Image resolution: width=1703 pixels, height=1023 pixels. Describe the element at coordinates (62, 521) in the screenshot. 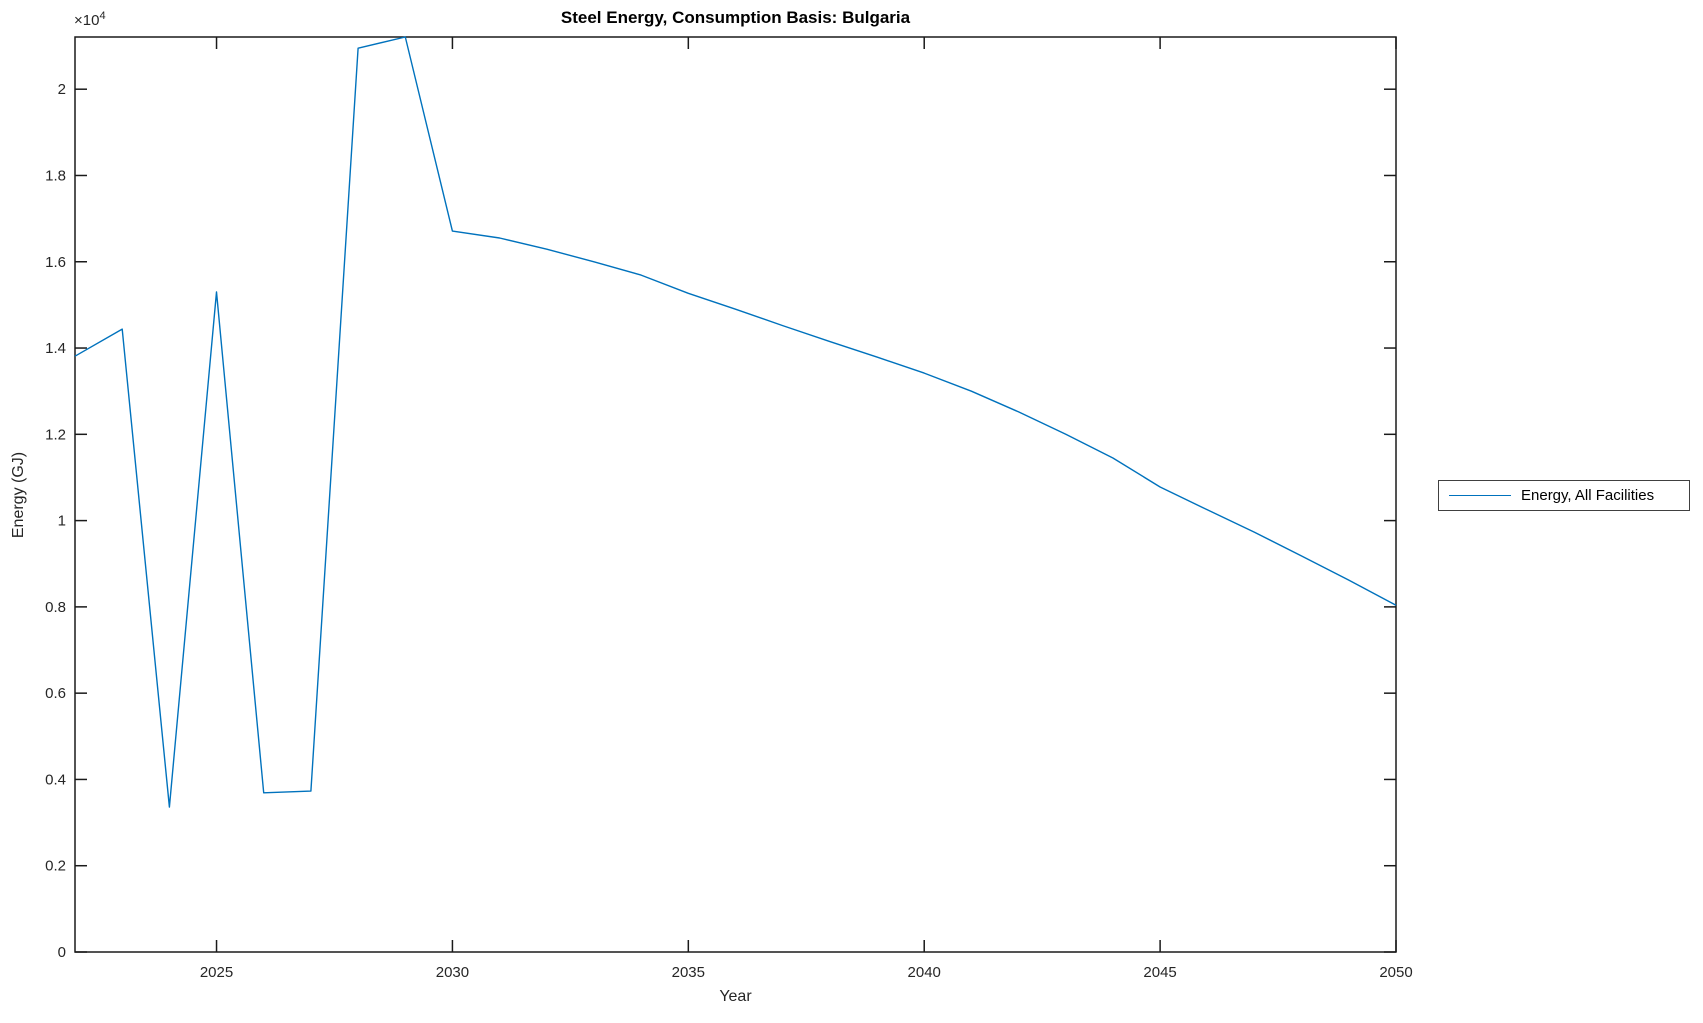

I see `y-tick-label: 1` at that location.